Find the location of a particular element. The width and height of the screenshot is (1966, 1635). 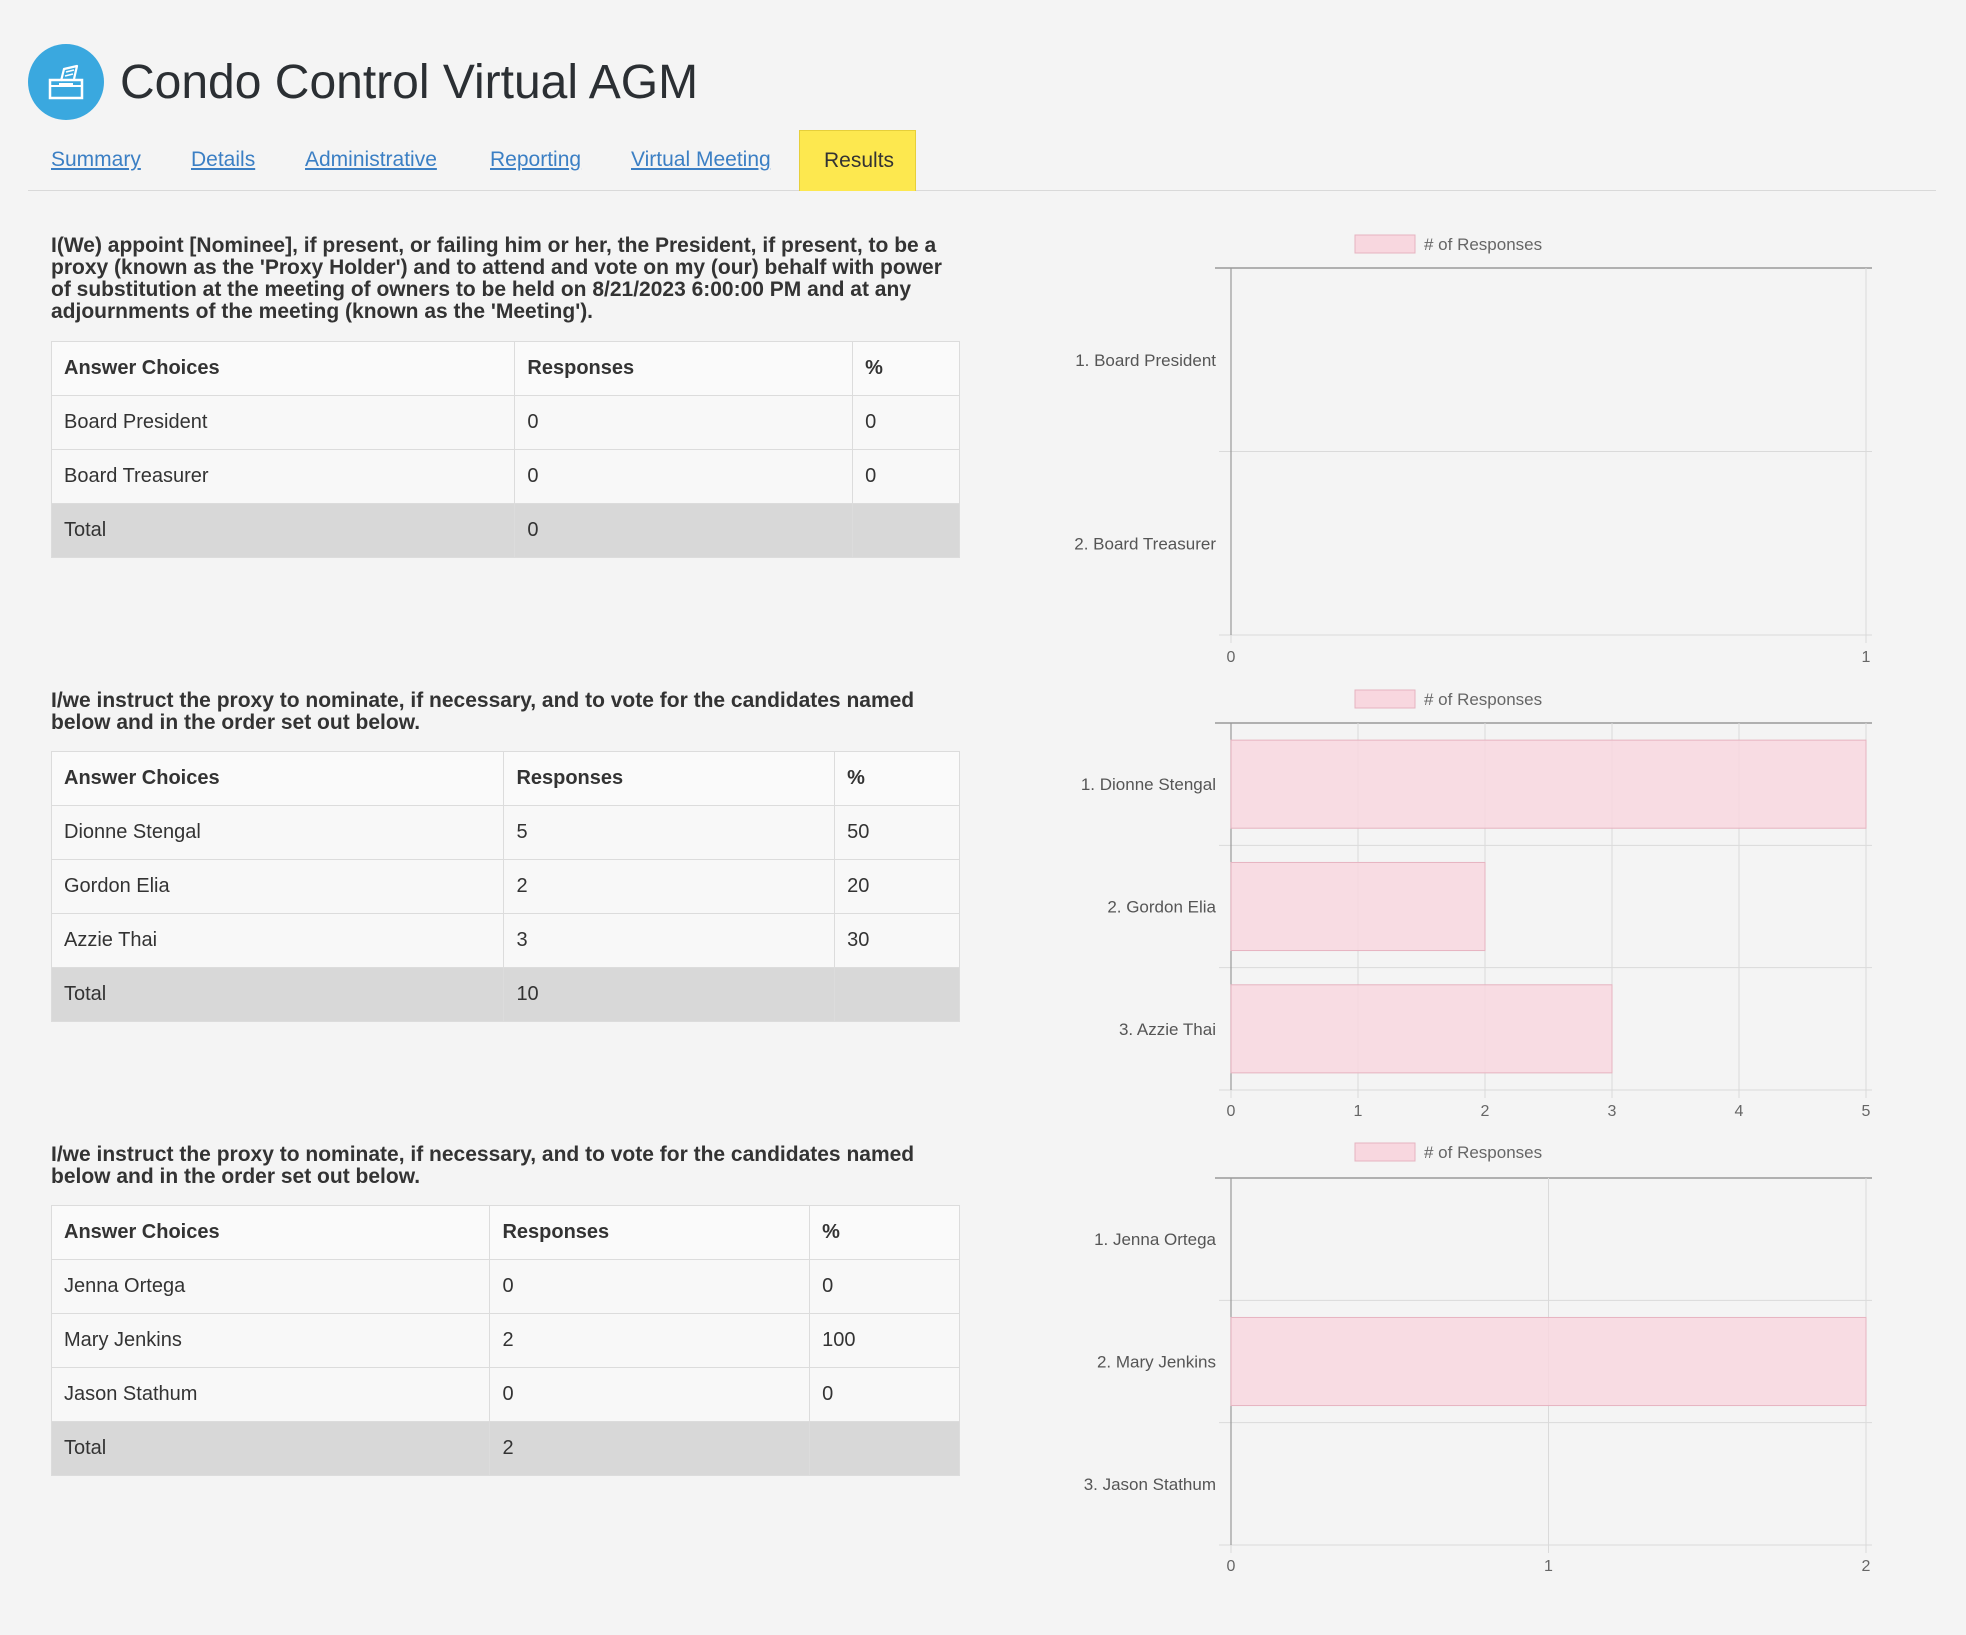

x-tick-label: 3 is located at coordinates (1612, 1111).